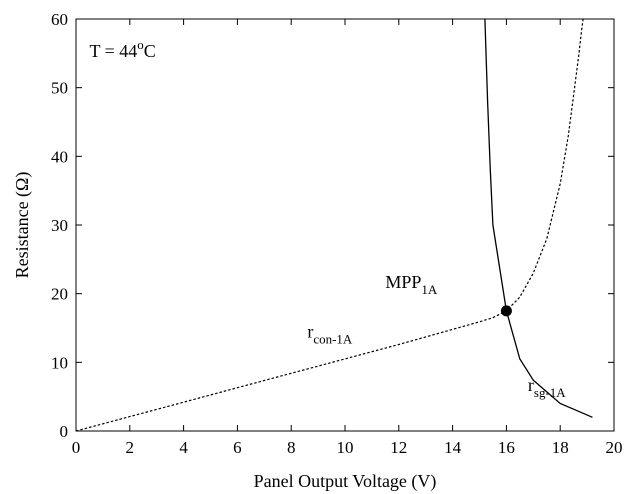 The height and width of the screenshot is (494, 624). What do you see at coordinates (59, 156) in the screenshot?
I see `y-tick-label: 40` at bounding box center [59, 156].